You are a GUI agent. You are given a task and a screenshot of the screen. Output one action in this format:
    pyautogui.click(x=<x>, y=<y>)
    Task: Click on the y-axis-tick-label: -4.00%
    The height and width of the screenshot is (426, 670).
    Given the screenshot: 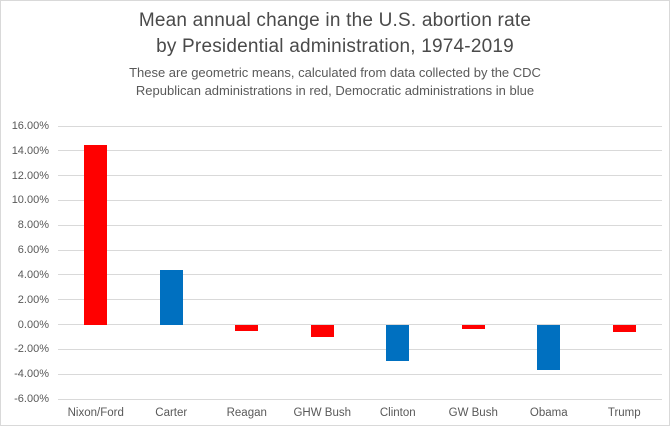 What is the action you would take?
    pyautogui.click(x=31, y=374)
    